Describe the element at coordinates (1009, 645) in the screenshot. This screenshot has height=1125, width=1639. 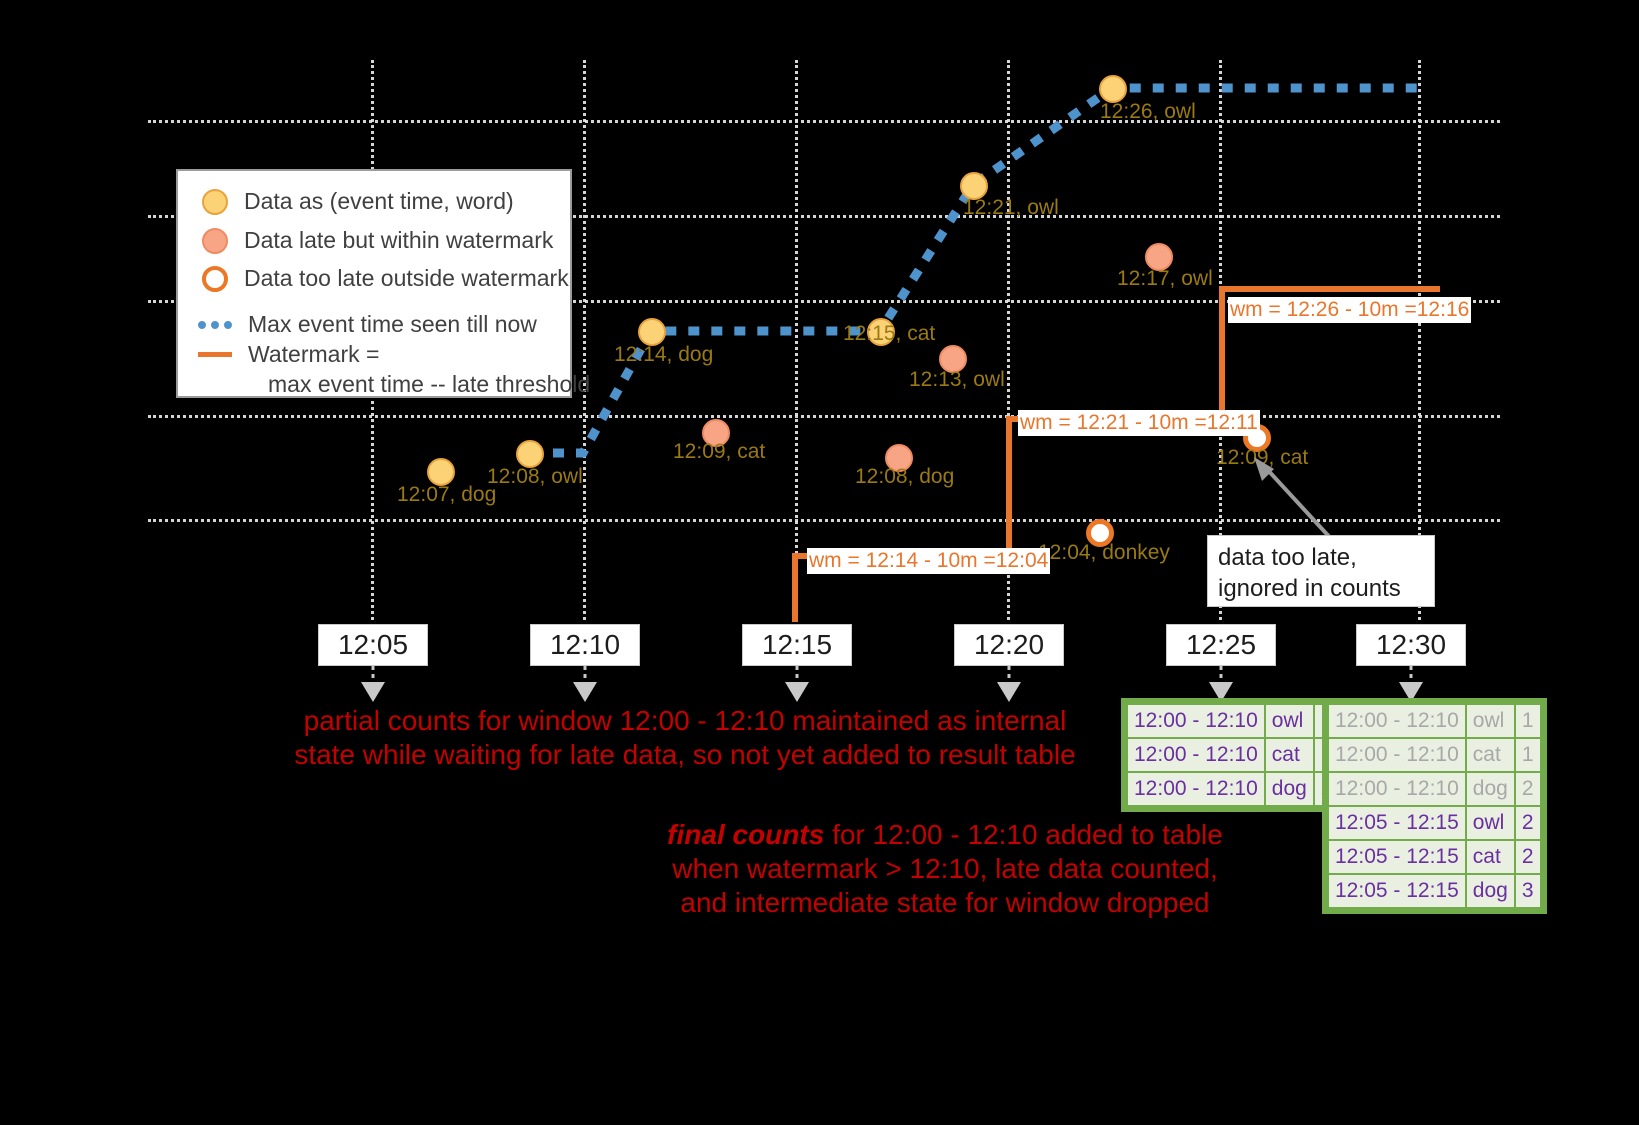
I see `axis-tick-1220: 12:20` at that location.